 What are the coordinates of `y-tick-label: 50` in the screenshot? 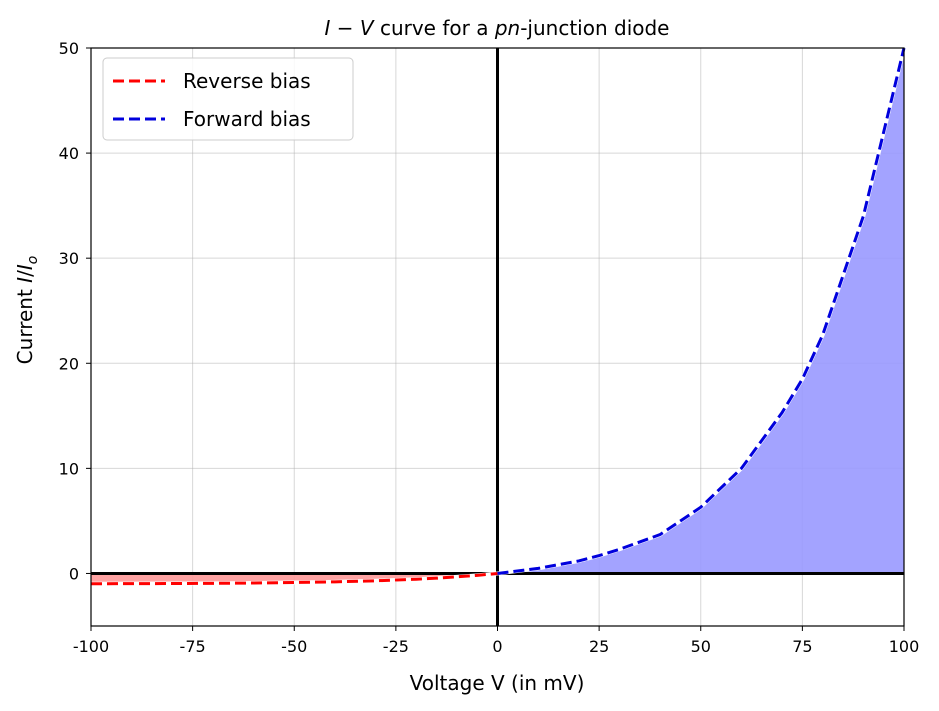 It's located at (69, 48).